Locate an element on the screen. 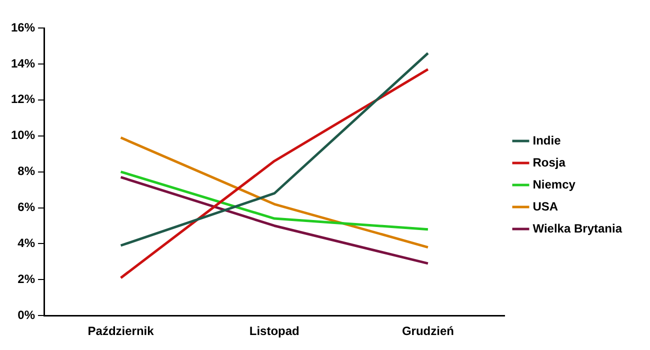 Image resolution: width=650 pixels, height=350 pixels. y-tick-label: 2% is located at coordinates (27, 279).